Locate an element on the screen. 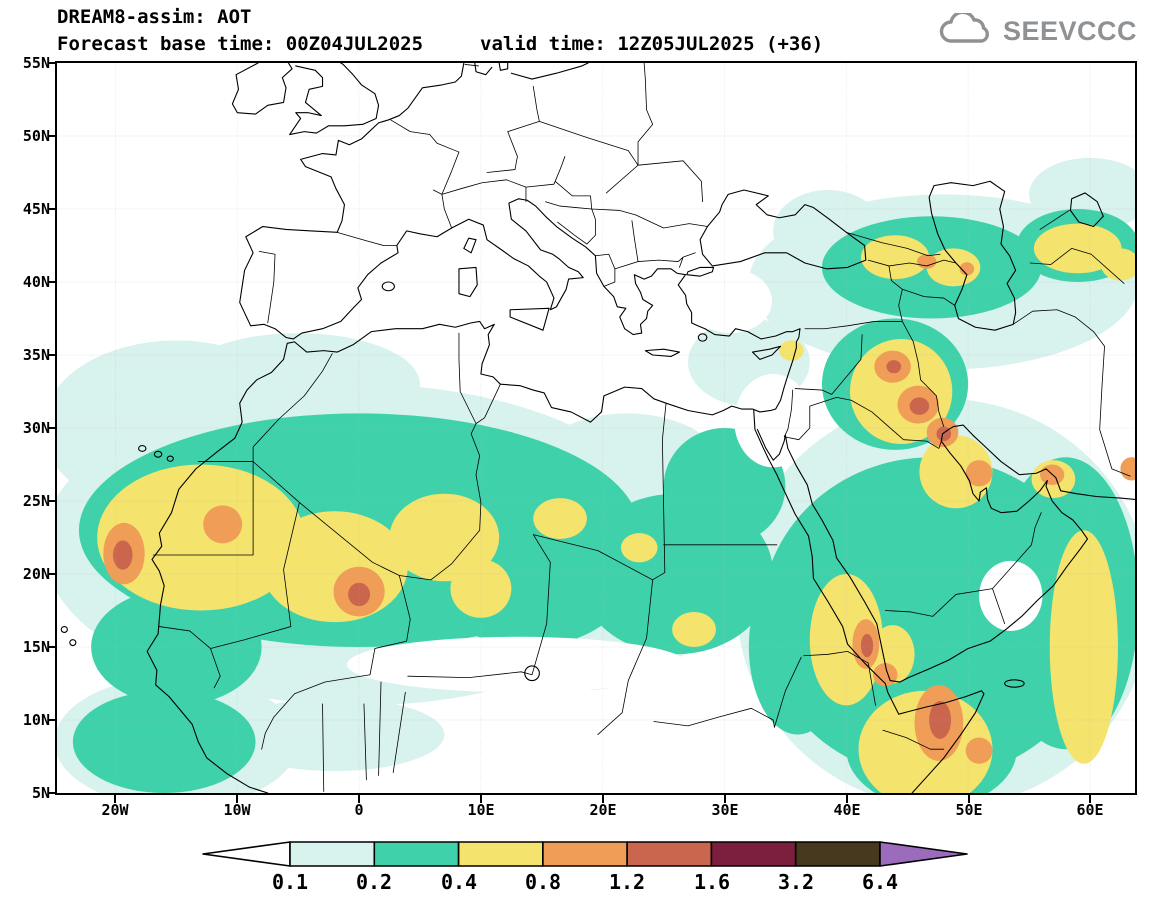 The width and height of the screenshot is (1165, 905). colorbar-label-0.8: 0.8 is located at coordinates (543, 882).